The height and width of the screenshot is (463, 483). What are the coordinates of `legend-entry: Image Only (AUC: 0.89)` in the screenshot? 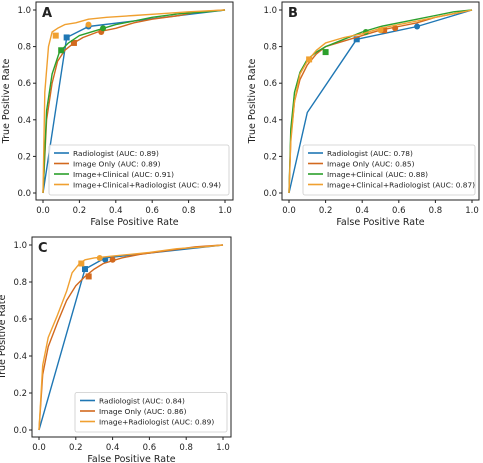 It's located at (117, 163).